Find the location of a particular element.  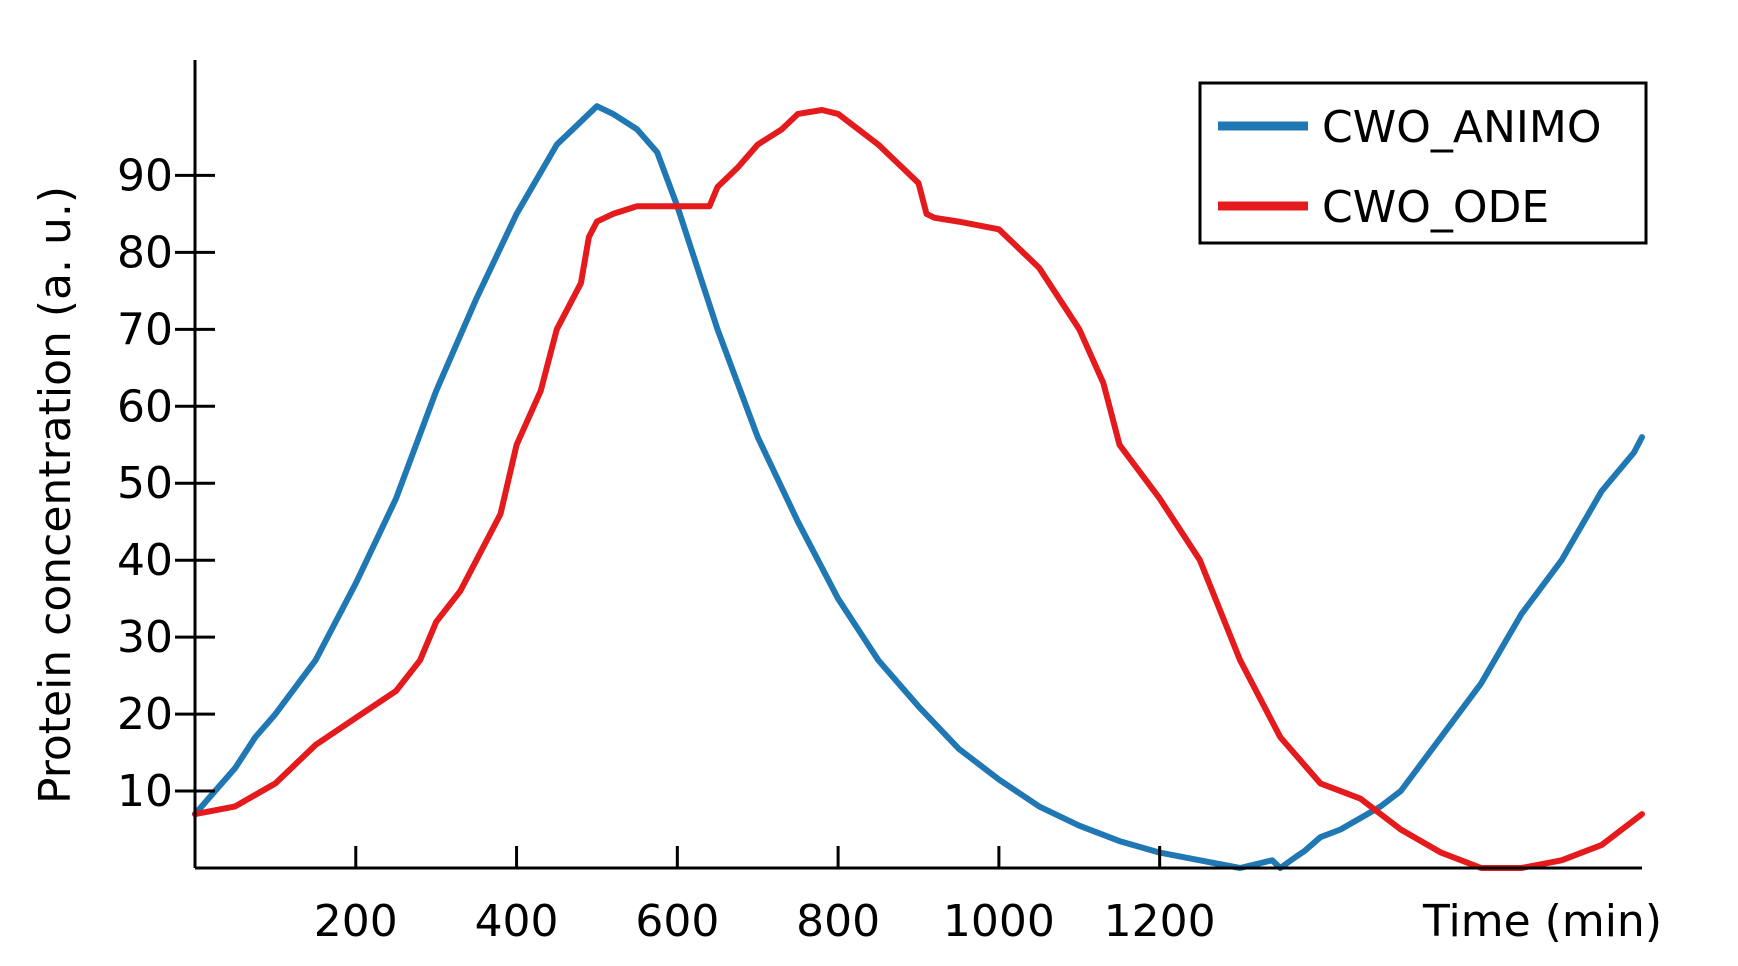

y-tick-label: 70 is located at coordinates (145, 329).